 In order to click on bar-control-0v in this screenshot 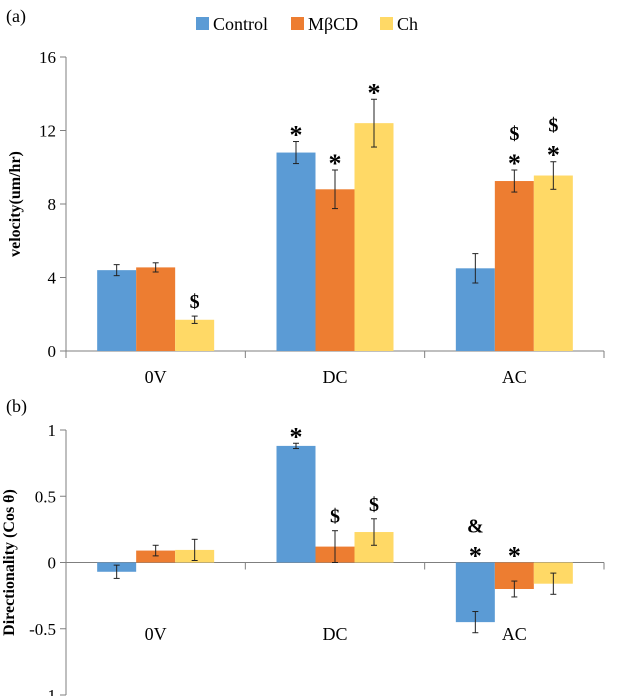, I will do `click(117, 310)`.